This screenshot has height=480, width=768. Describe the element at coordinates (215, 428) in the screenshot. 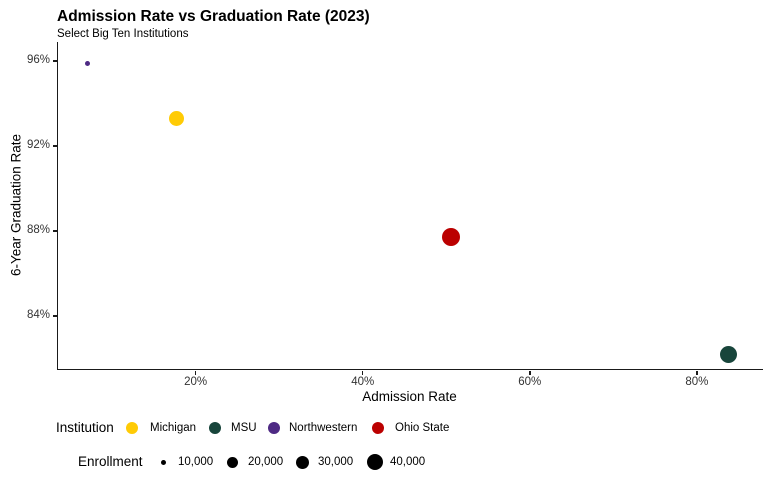

I see `legend-swatch-msu` at that location.